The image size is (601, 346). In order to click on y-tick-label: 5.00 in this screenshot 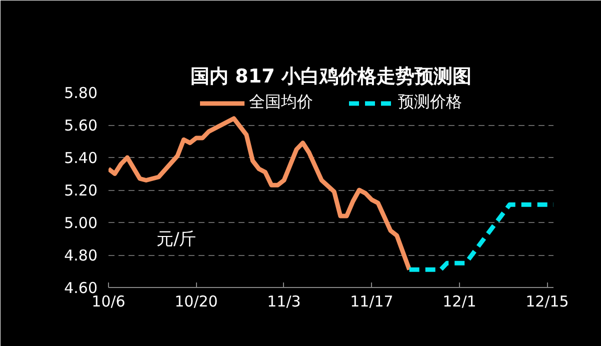, I will do `click(81, 223)`.